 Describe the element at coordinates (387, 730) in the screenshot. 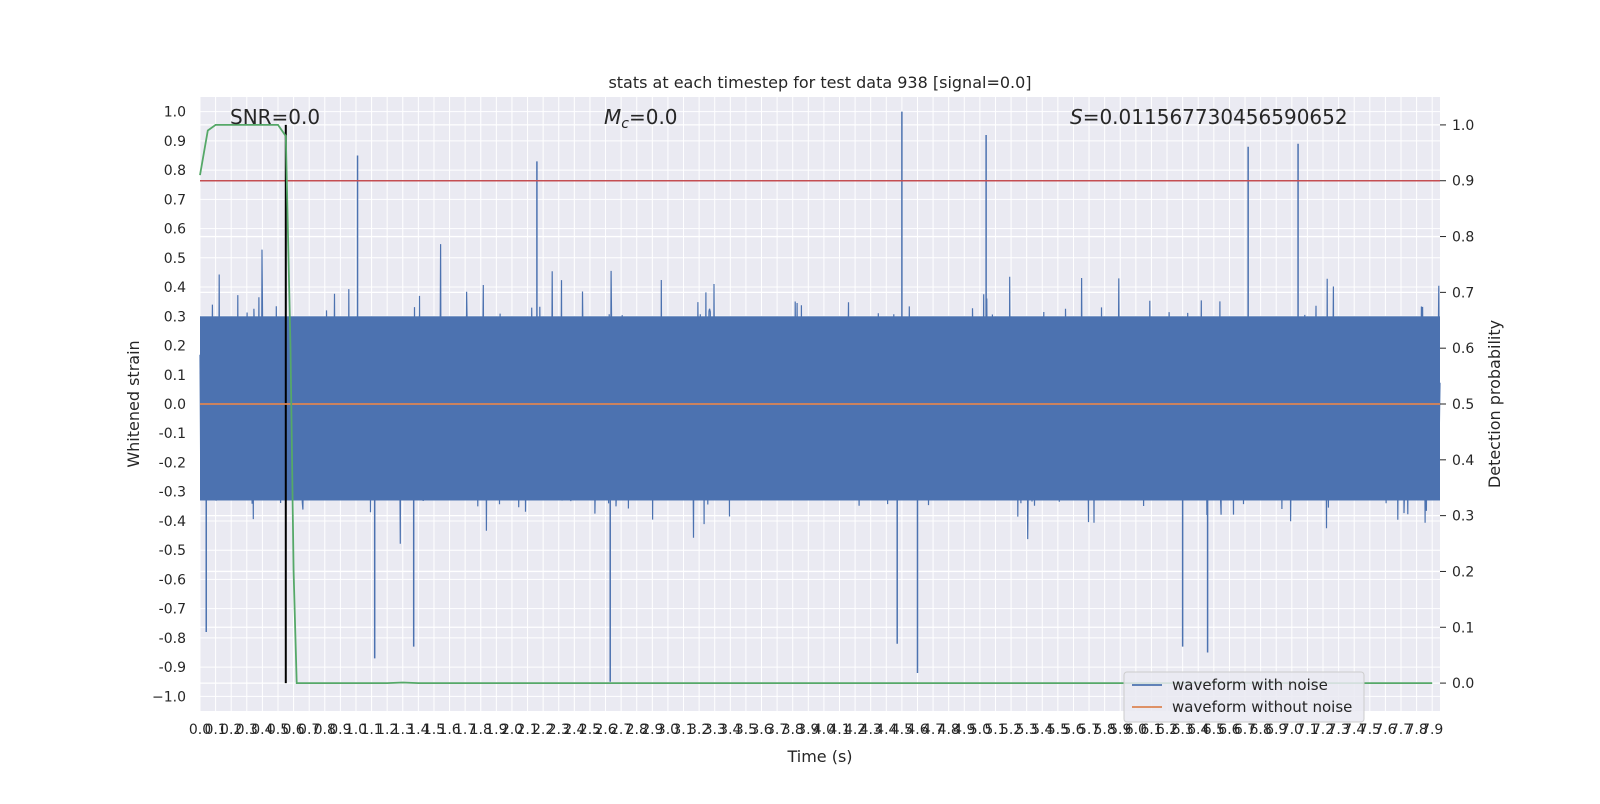

I see `x-tick-label: 1.2` at that location.